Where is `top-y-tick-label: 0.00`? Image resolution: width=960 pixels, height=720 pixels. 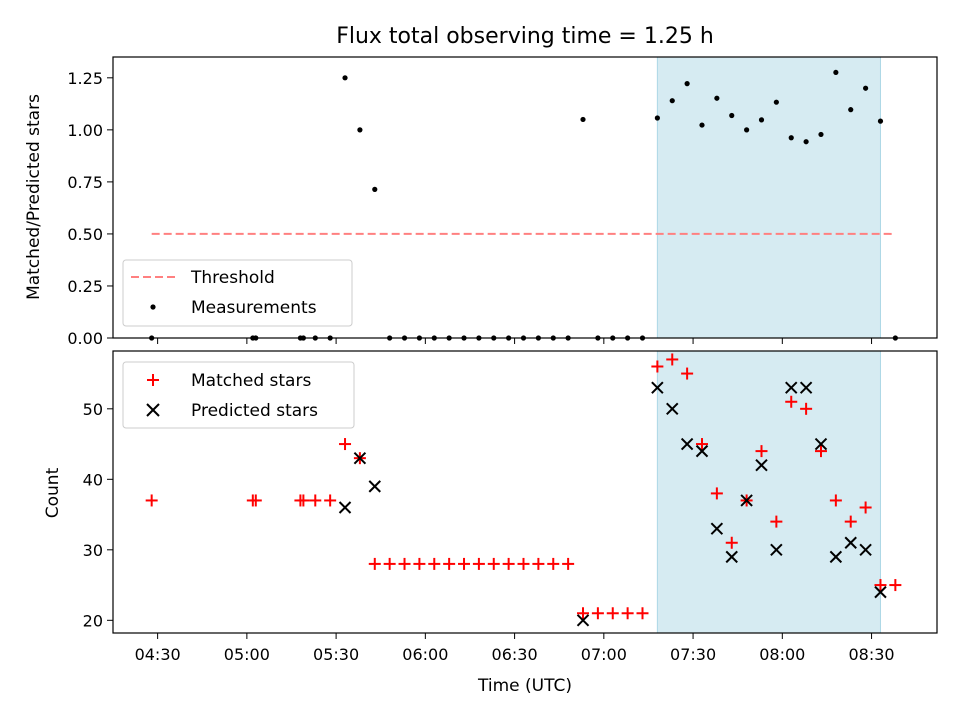 top-y-tick-label: 0.00 is located at coordinates (85, 338).